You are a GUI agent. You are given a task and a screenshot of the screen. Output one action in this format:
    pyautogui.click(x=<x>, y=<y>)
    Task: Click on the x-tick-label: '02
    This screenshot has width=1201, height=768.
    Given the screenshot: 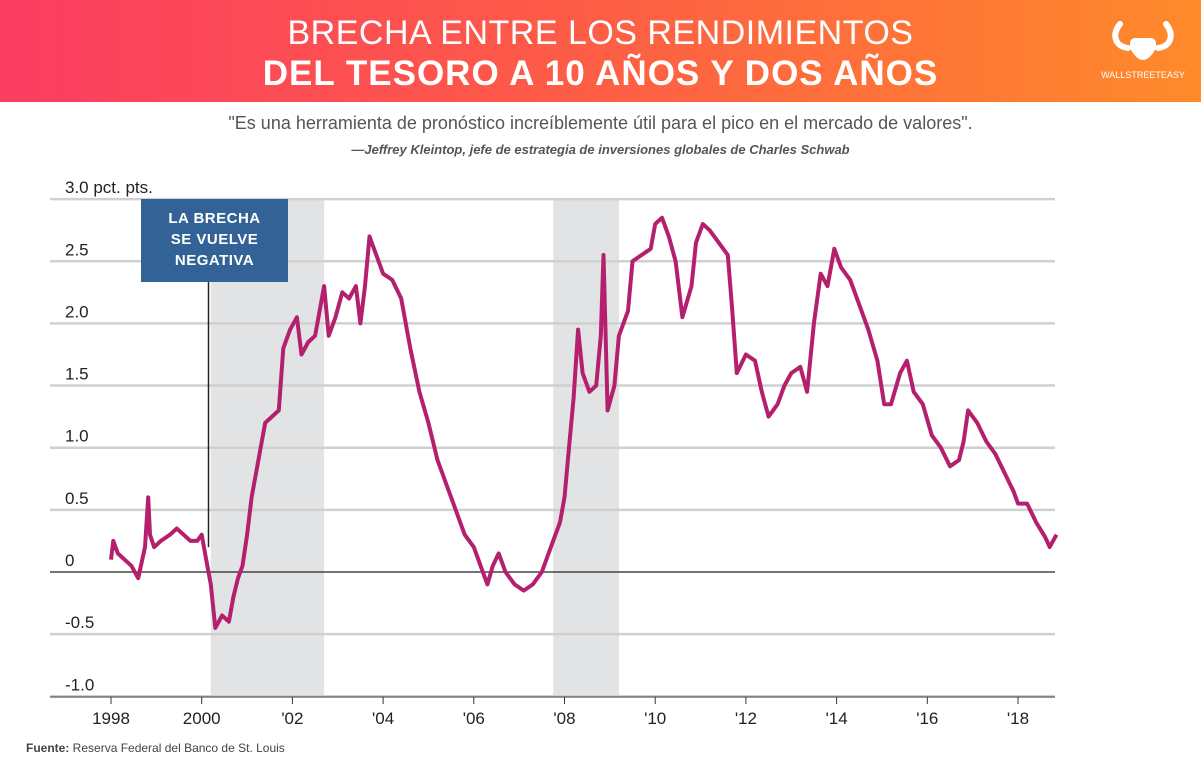 What is the action you would take?
    pyautogui.click(x=292, y=718)
    